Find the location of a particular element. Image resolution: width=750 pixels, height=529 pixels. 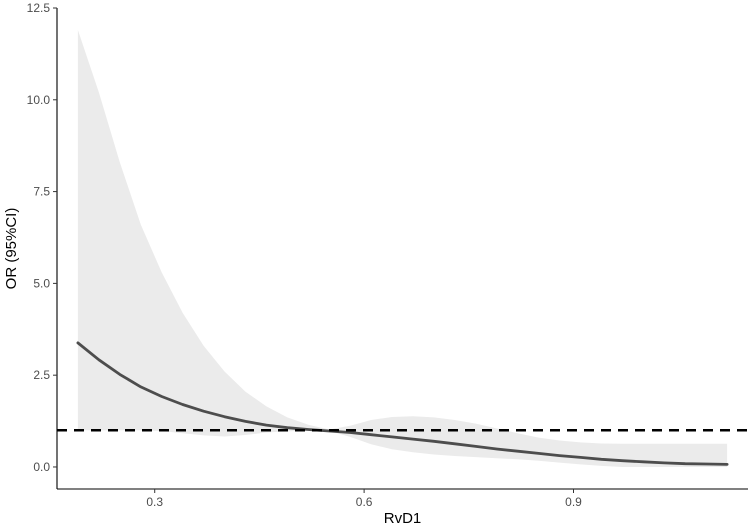

y-tick-label: 10.0 is located at coordinates (39, 100).